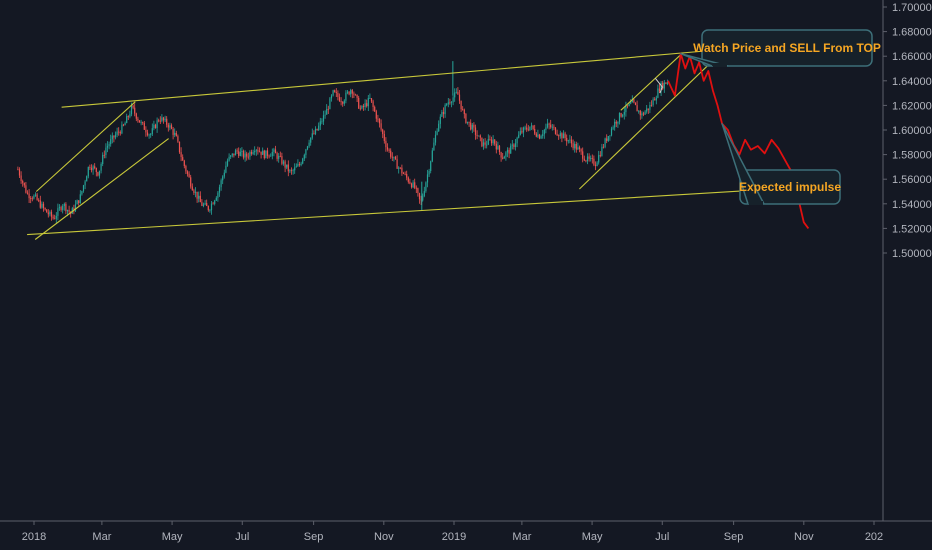 The width and height of the screenshot is (932, 550). What do you see at coordinates (172, 537) in the screenshot?
I see `x-tick-label: May` at bounding box center [172, 537].